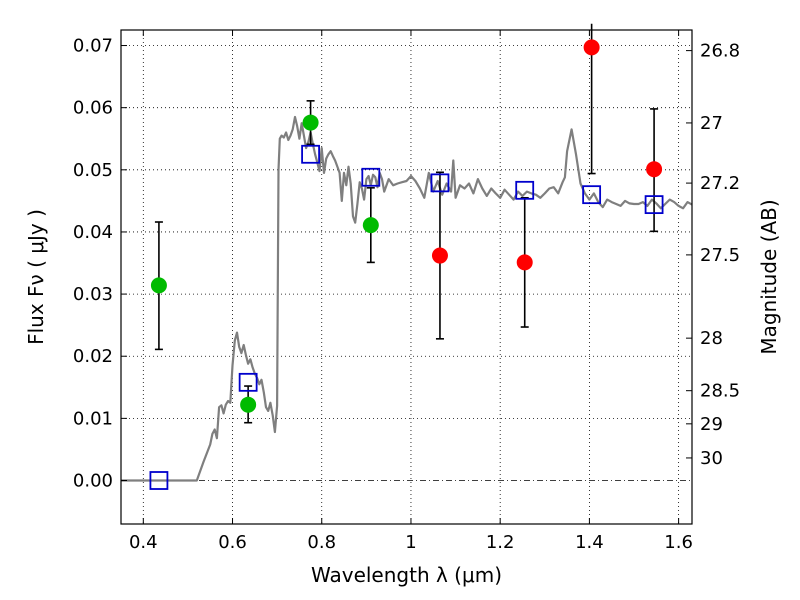 The image size is (800, 600). I want to click on x-tick-label: 0.6, so click(232, 542).